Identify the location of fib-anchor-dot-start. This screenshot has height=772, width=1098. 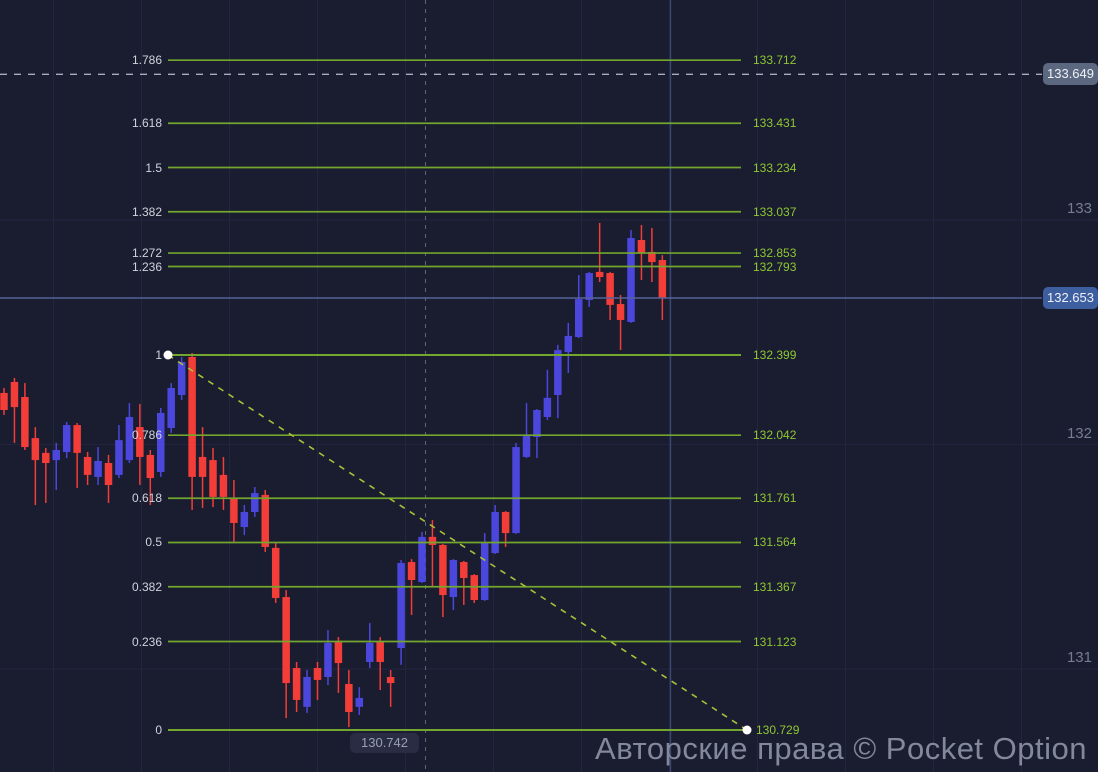
(168, 355).